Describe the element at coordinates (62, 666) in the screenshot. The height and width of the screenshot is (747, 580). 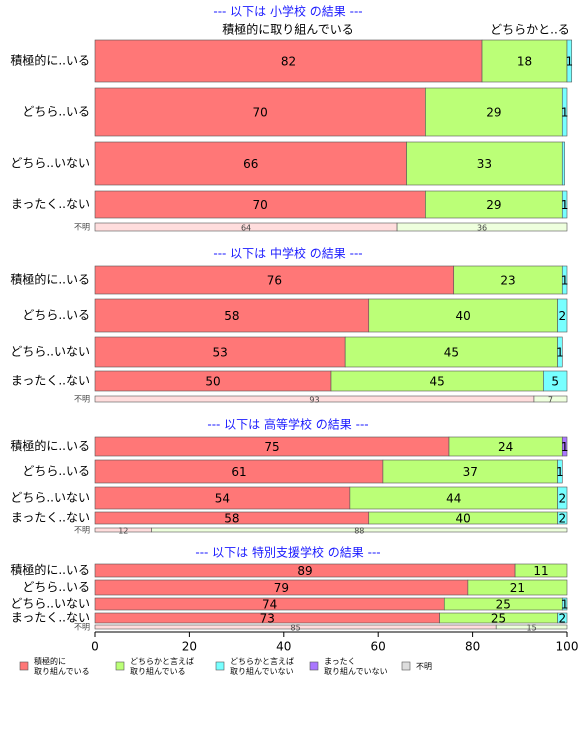
I see `legend-label: 積極的に取り組んでいる` at that location.